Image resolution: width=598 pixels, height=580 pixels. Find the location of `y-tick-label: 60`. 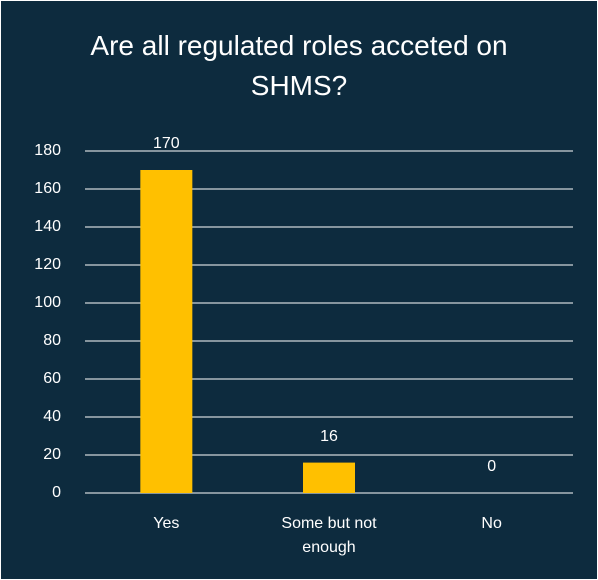

y-tick-label: 60 is located at coordinates (52, 378).